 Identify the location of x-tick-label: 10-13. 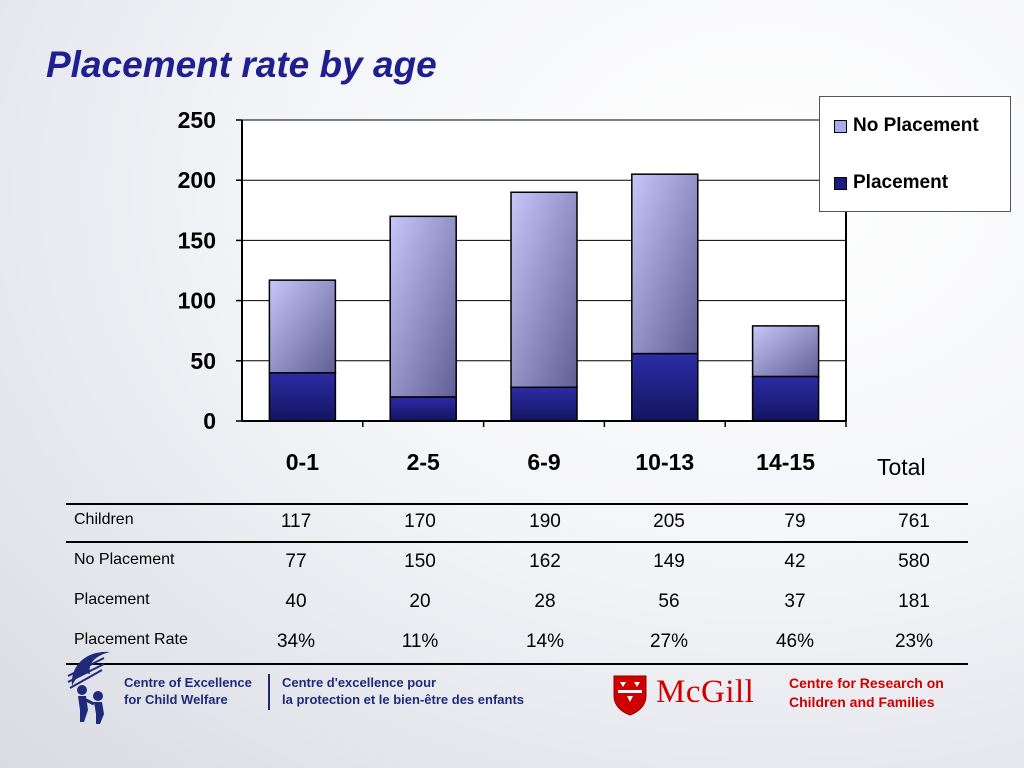
(664, 462).